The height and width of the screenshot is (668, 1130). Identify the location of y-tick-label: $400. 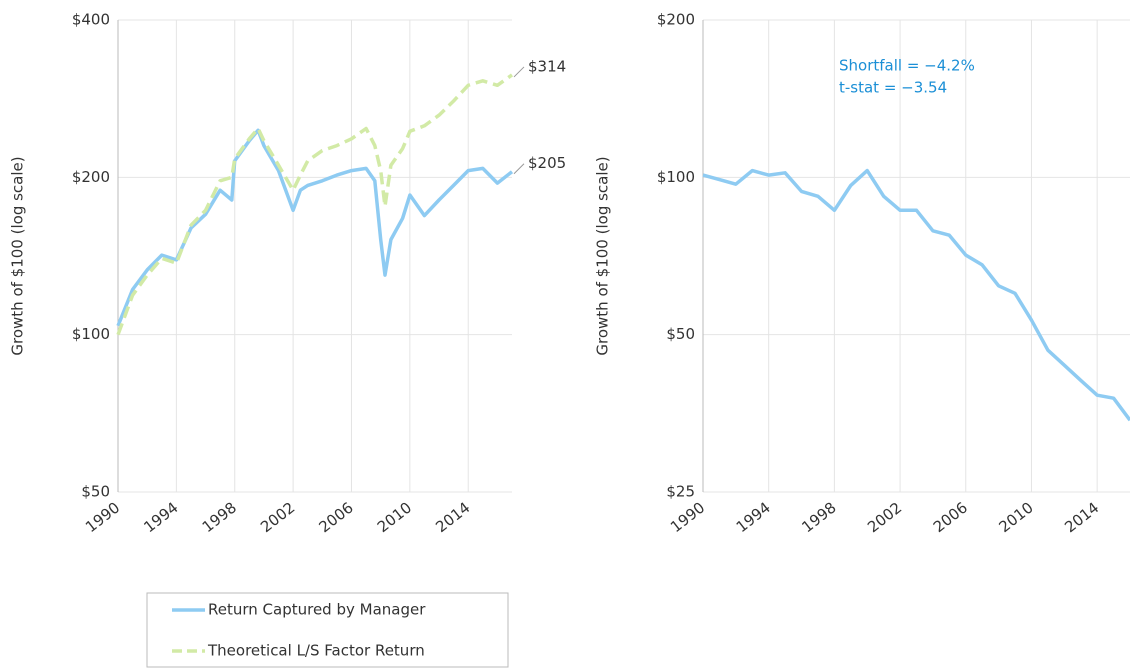
(91, 20).